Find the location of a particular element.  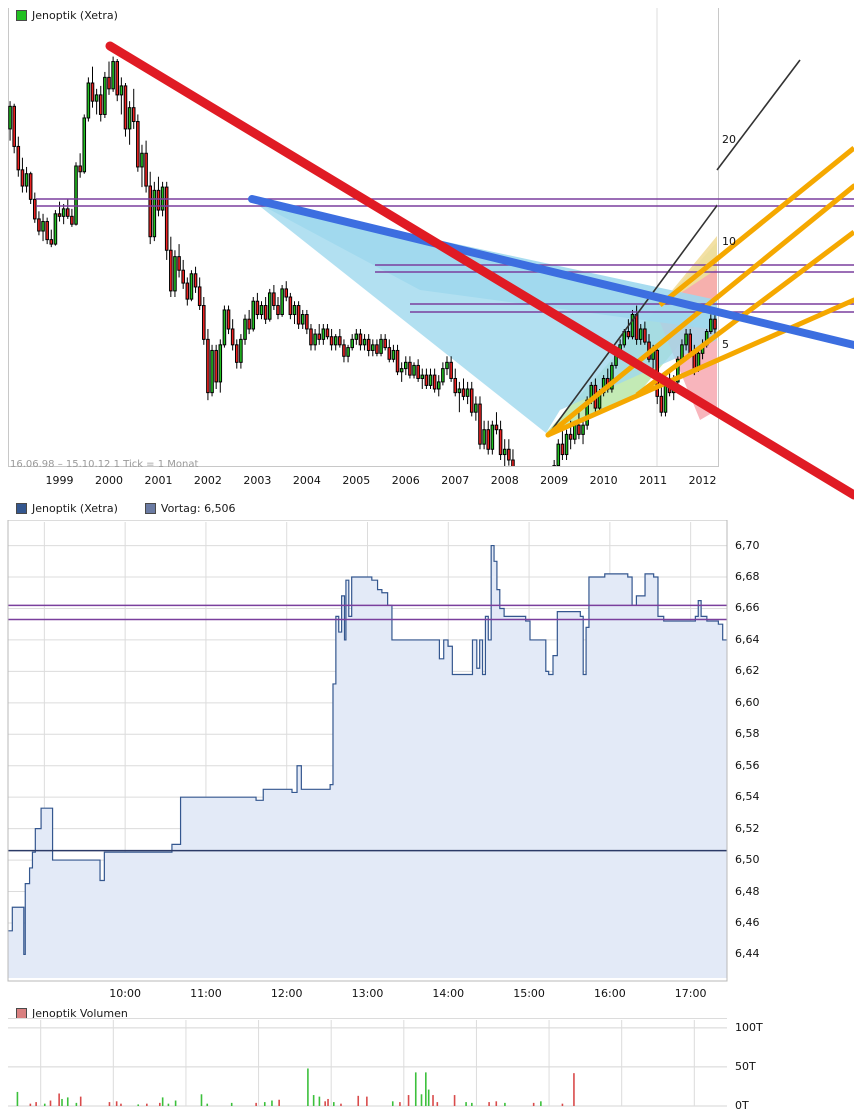

x-tick-label: 2010 is located at coordinates (603, 480).